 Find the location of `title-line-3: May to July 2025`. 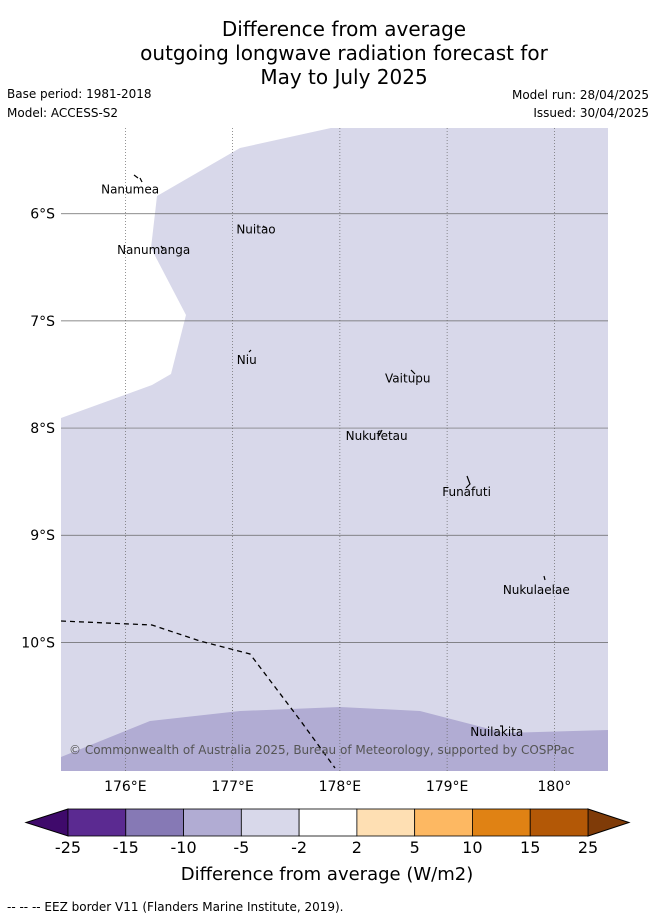

title-line-3: May to July 2025 is located at coordinates (344, 77).